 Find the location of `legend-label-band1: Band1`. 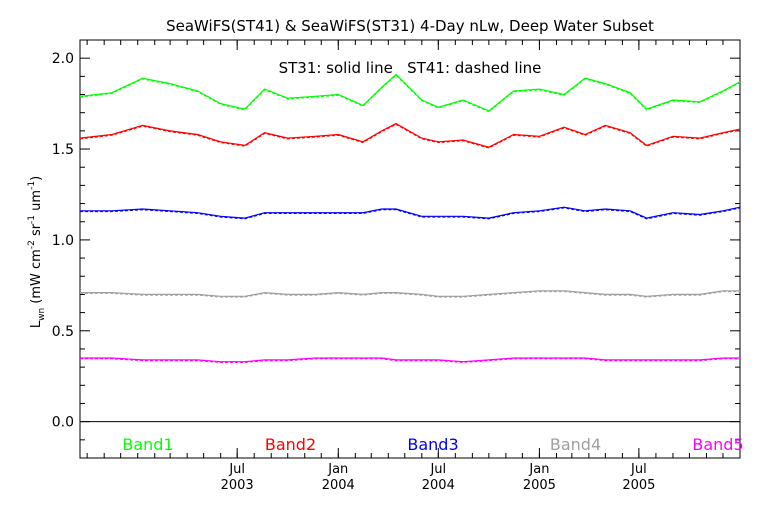

legend-label-band1: Band1 is located at coordinates (147, 444).